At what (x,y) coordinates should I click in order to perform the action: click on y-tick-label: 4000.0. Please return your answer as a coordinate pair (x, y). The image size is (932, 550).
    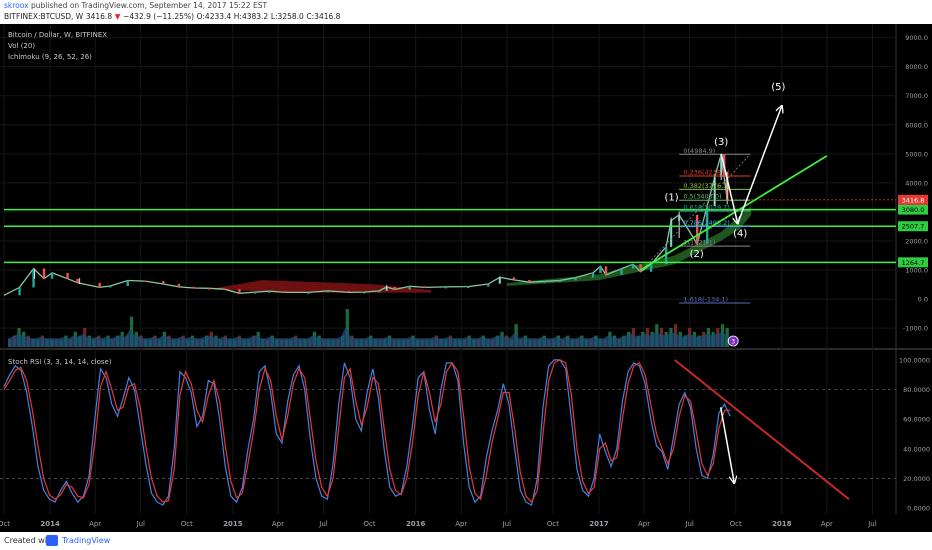
    Looking at the image, I should click on (916, 183).